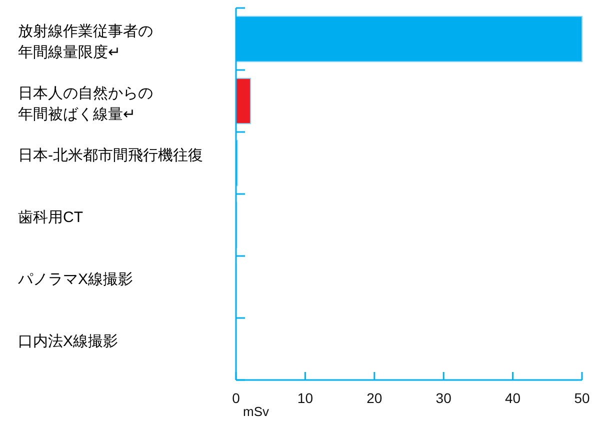 Image resolution: width=611 pixels, height=425 pixels. What do you see at coordinates (236, 398) in the screenshot?
I see `x-tick-label: 0` at bounding box center [236, 398].